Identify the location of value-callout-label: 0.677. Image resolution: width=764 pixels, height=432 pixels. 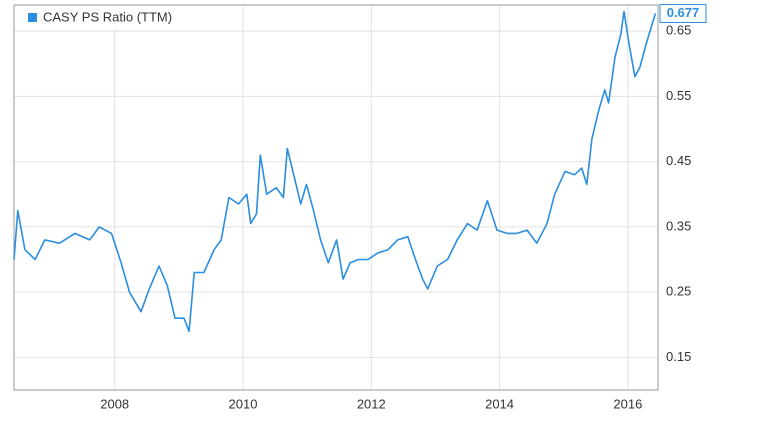
(683, 12).